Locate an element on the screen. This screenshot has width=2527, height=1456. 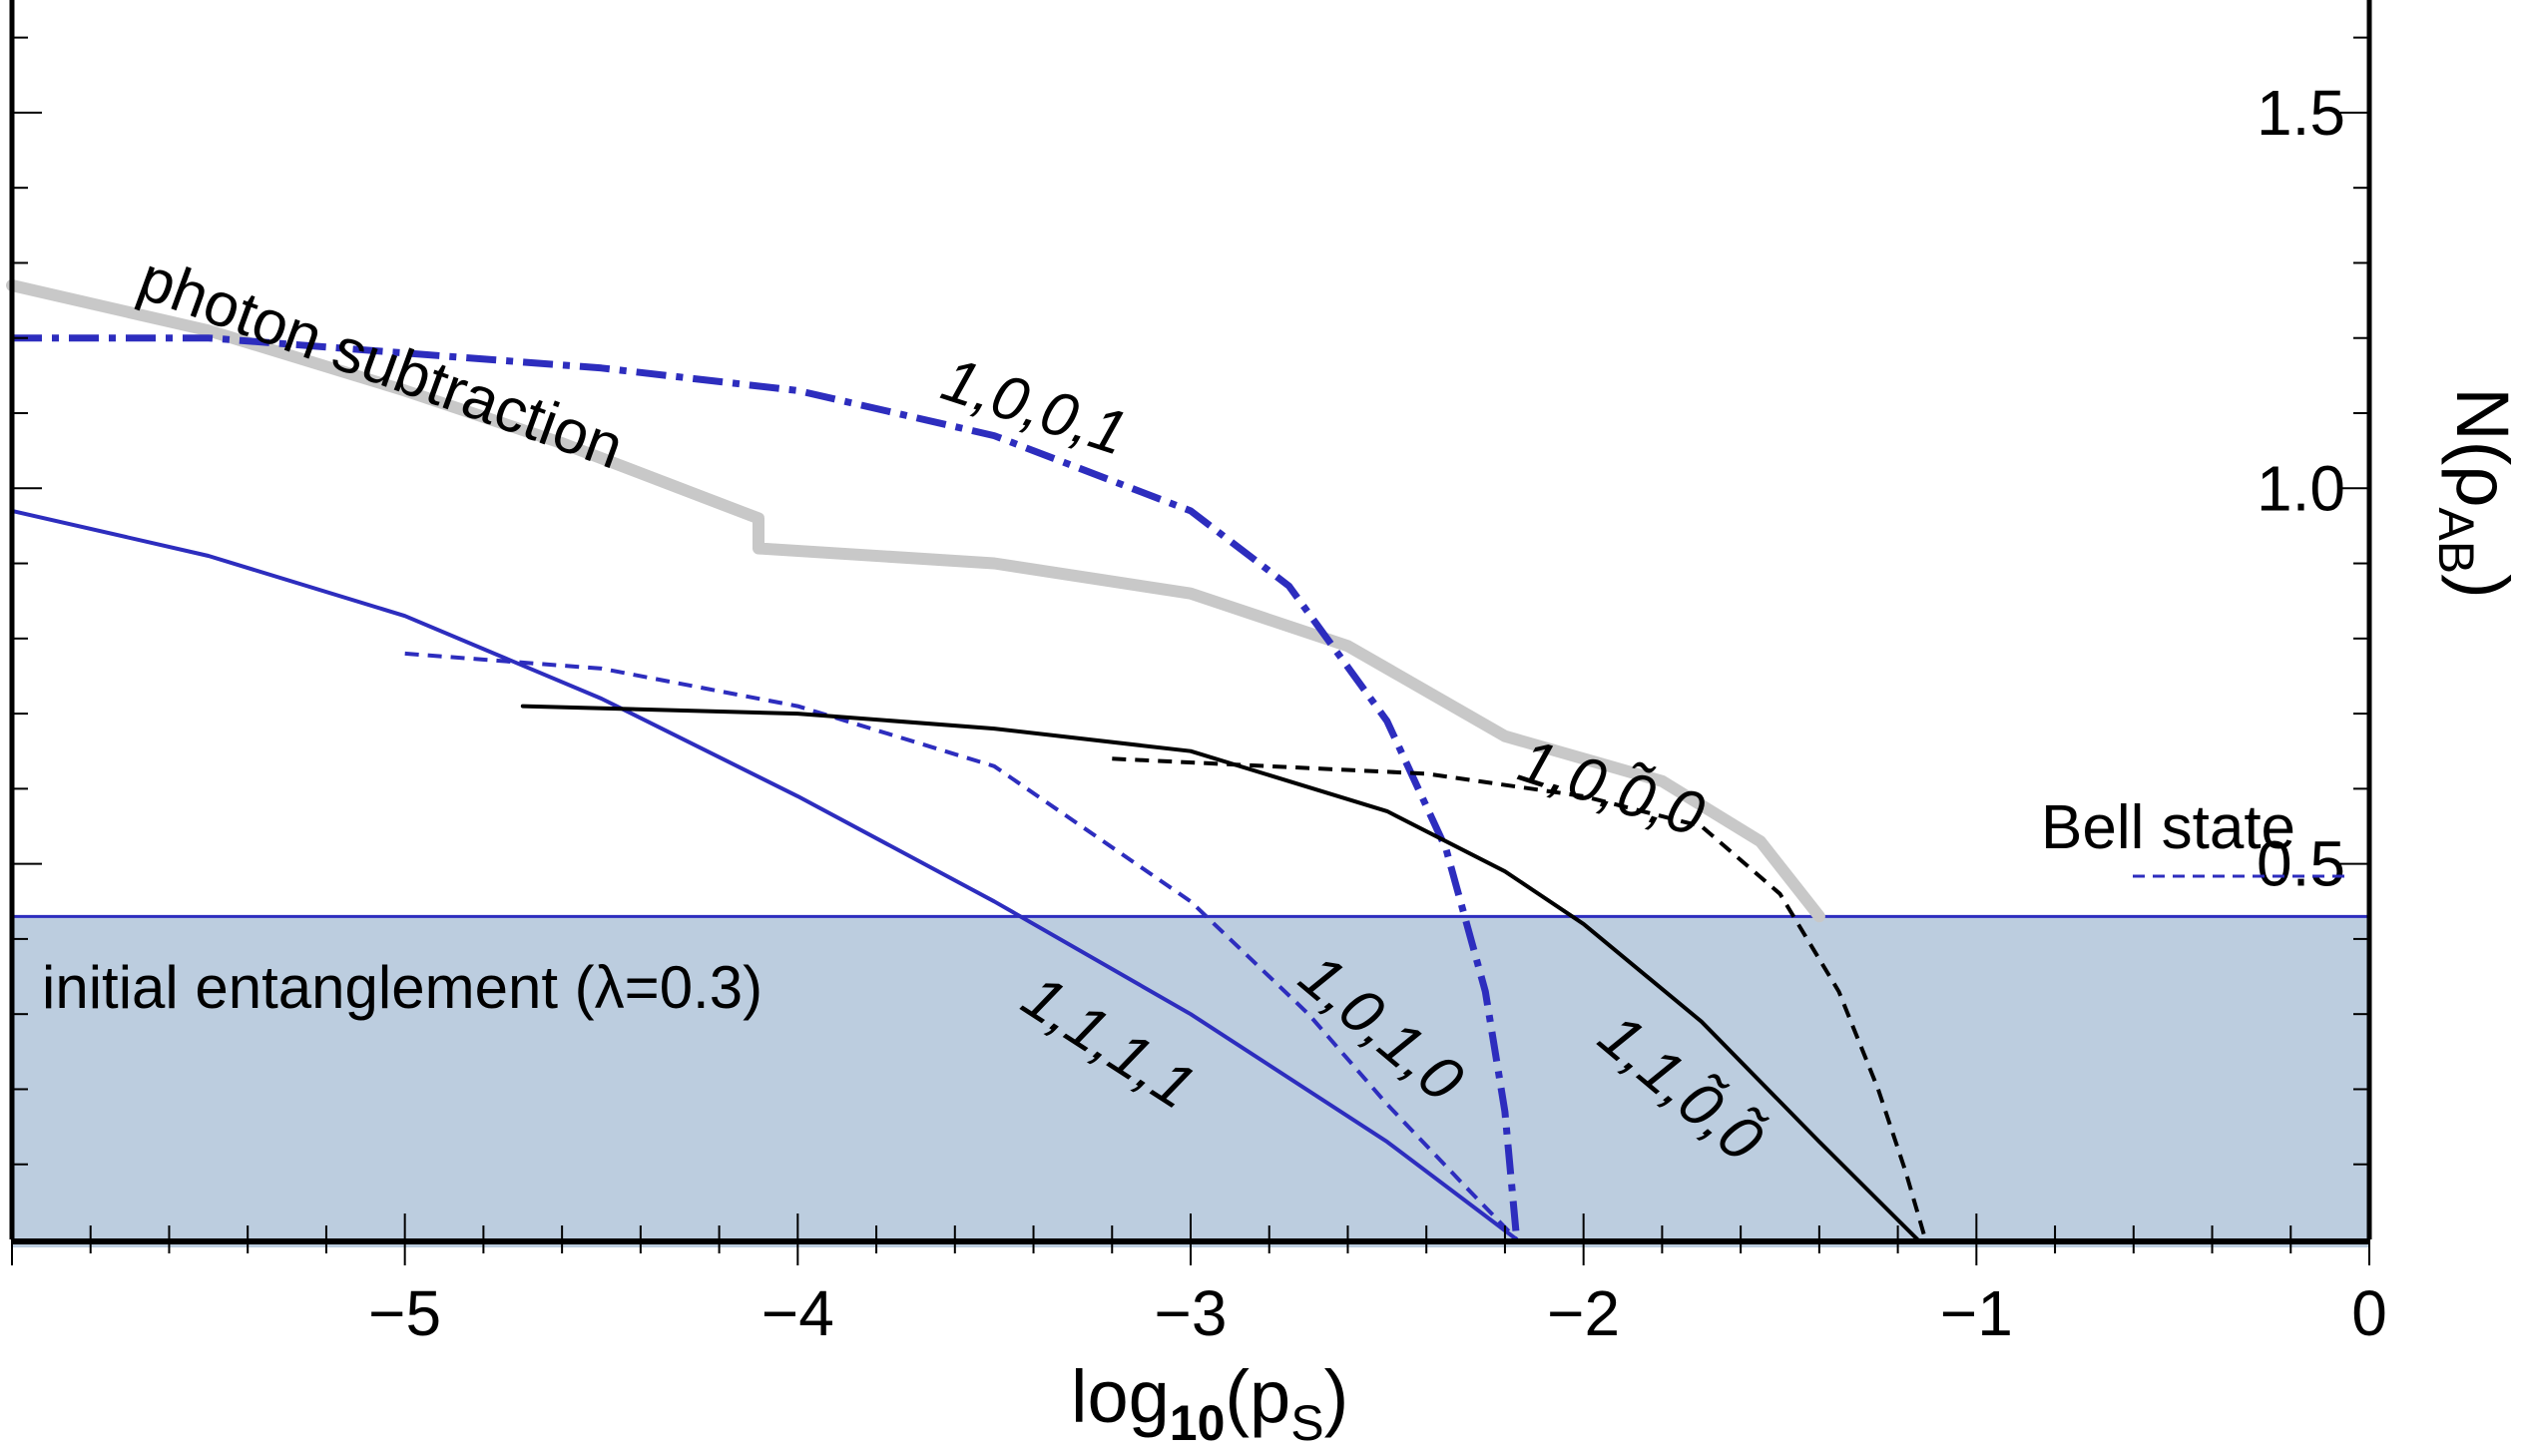
x-tick-label: −3 is located at coordinates (1192, 1313).